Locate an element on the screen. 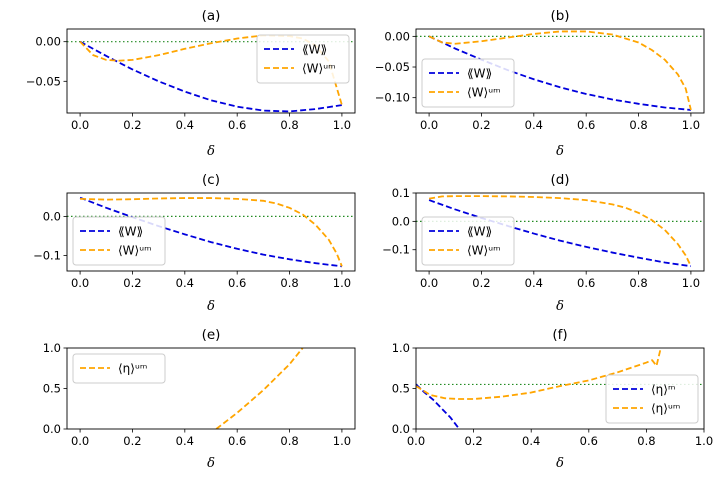  panel-d-xtick-label: 0.6 is located at coordinates (586, 283).